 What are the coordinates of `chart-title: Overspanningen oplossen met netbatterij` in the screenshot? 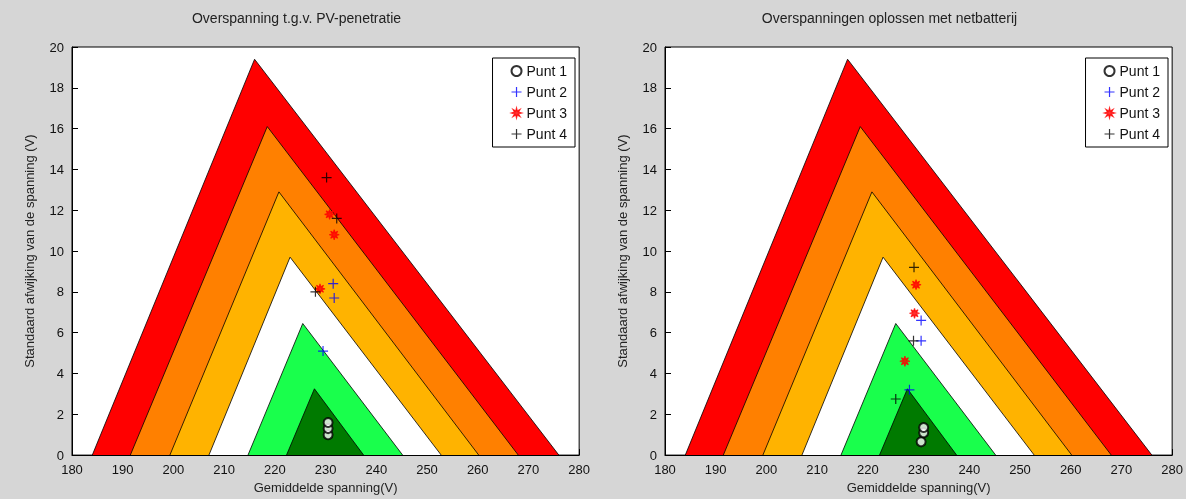 It's located at (889, 18).